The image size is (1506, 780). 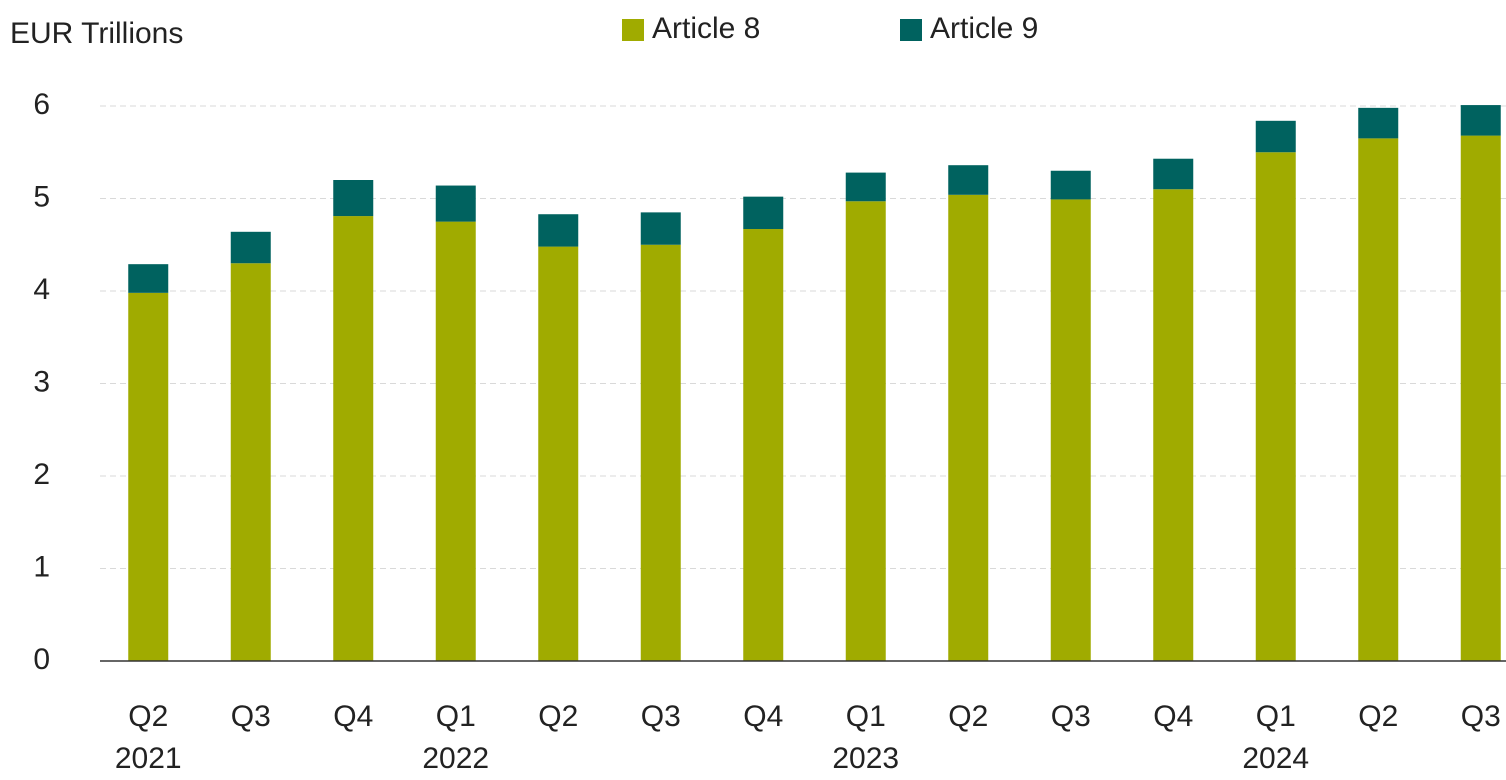 I want to click on y-tick-label: 1, so click(x=41, y=566).